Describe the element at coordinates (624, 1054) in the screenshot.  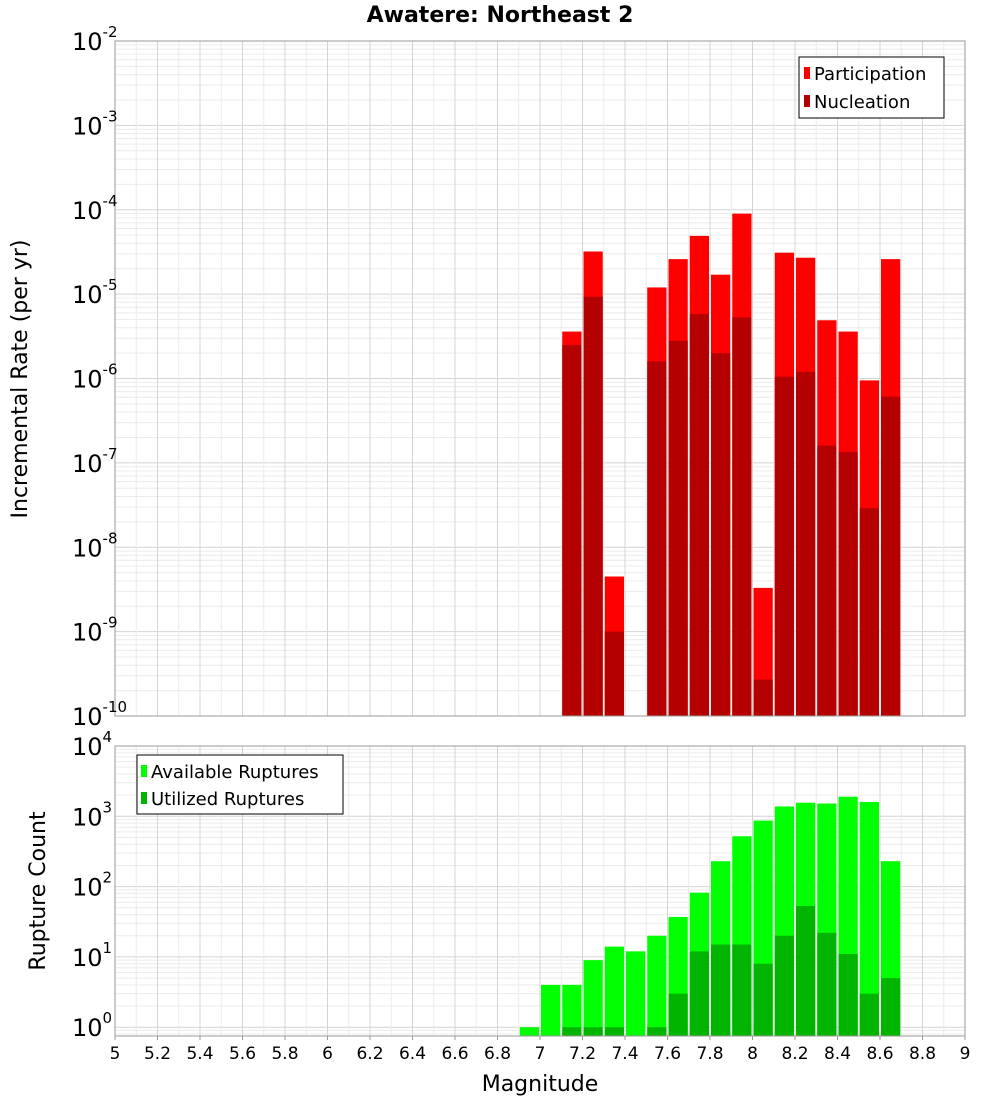
I see `x-tick-label: 7.4` at that location.